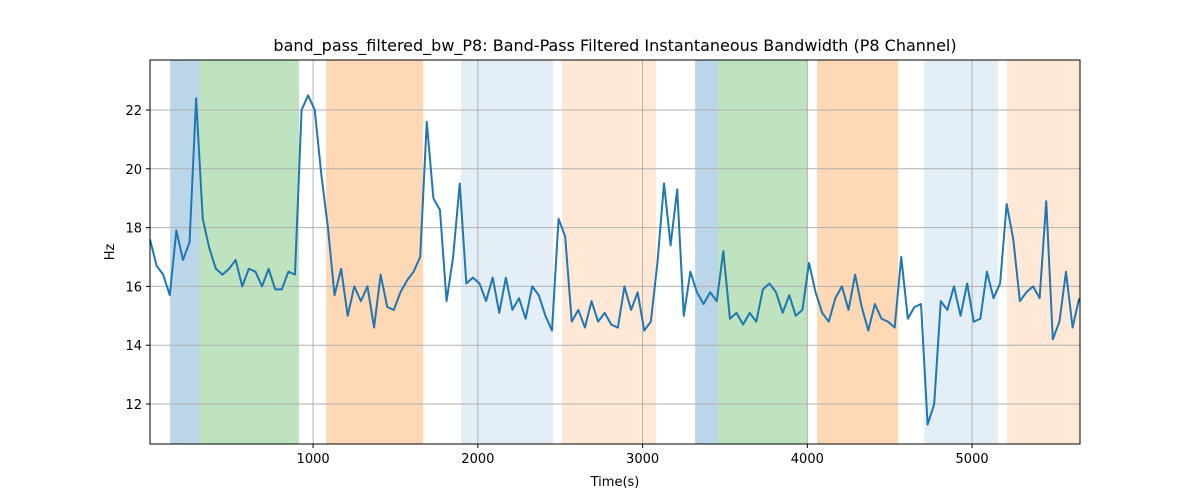  What do you see at coordinates (133, 287) in the screenshot?
I see `y-tick-label: 16` at bounding box center [133, 287].